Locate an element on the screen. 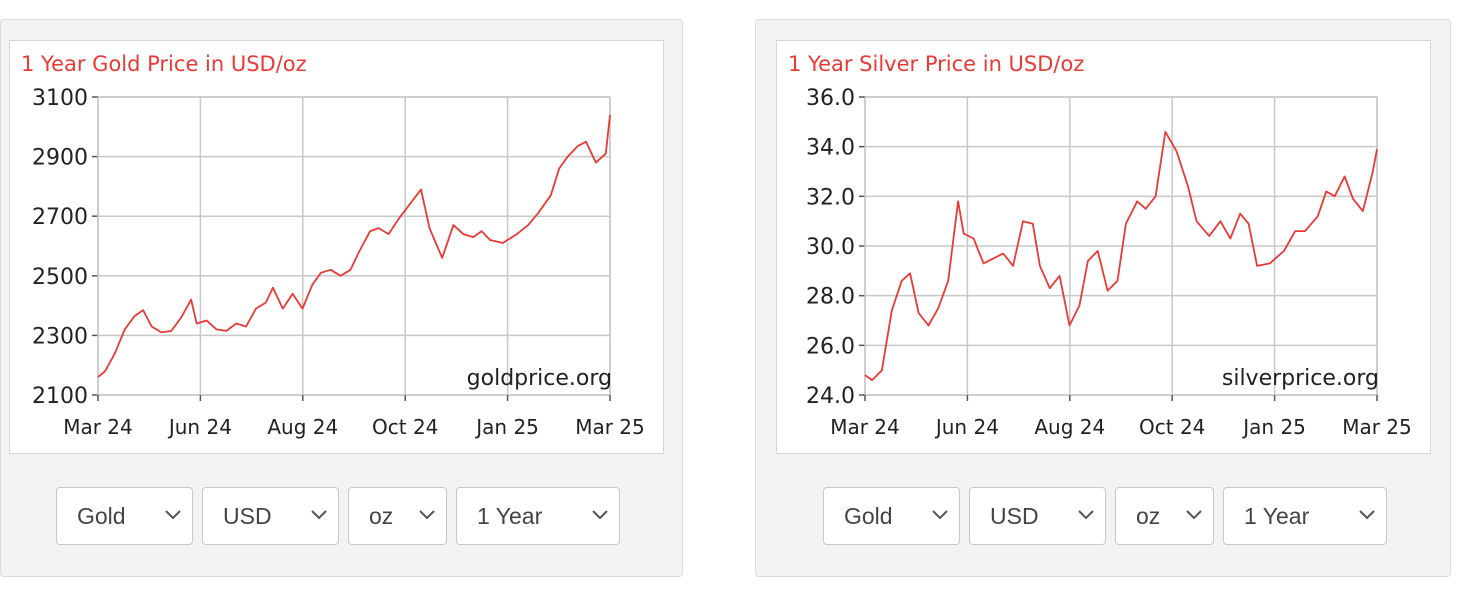  y-tick-label: 28.0 is located at coordinates (830, 297).